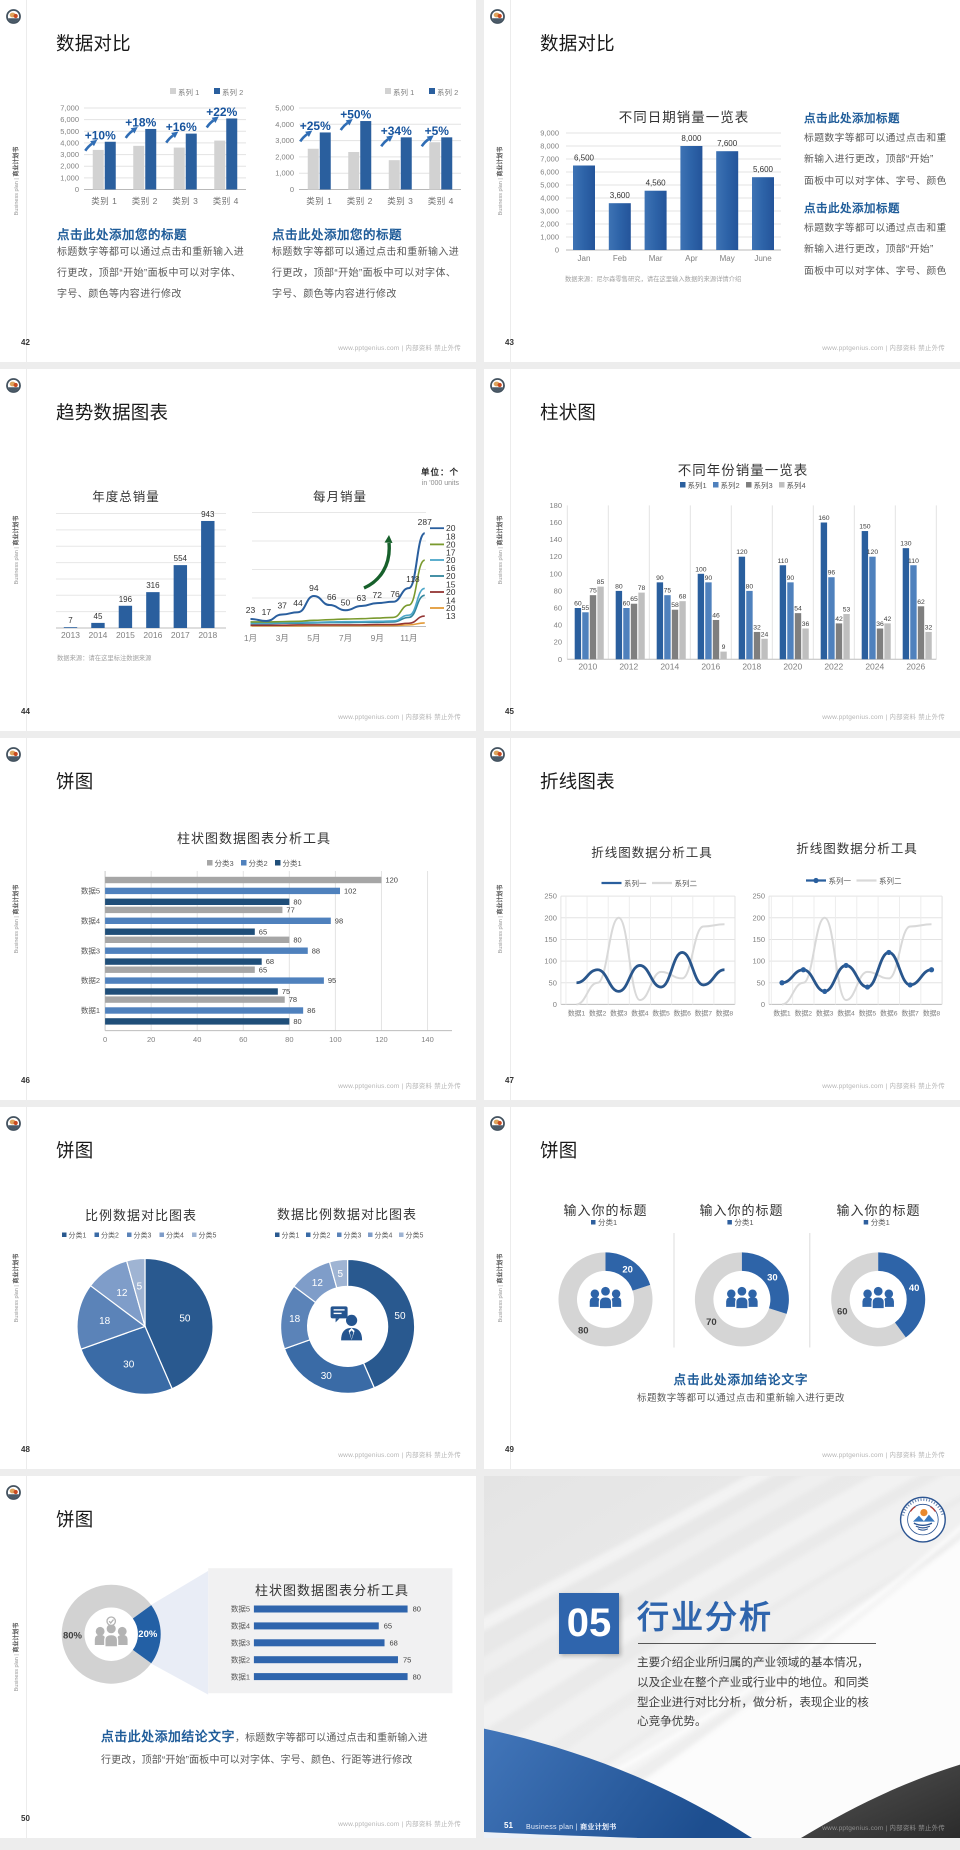  What do you see at coordinates (69, 131) in the screenshot?
I see `svg-text: 5,000` at bounding box center [69, 131].